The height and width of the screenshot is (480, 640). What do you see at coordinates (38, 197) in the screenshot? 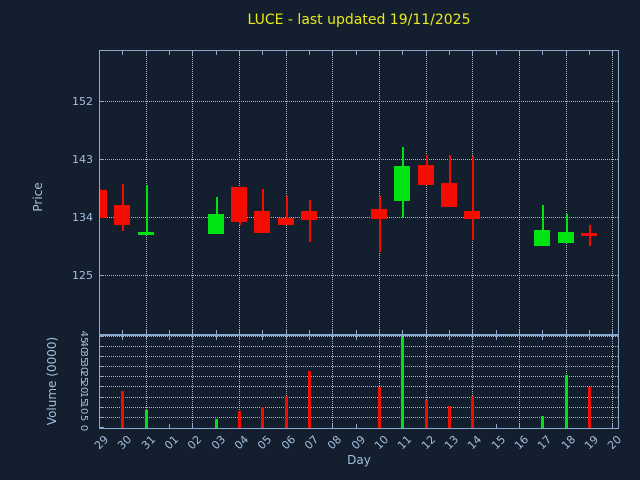
I see `price-axis-label: Price` at bounding box center [38, 197].